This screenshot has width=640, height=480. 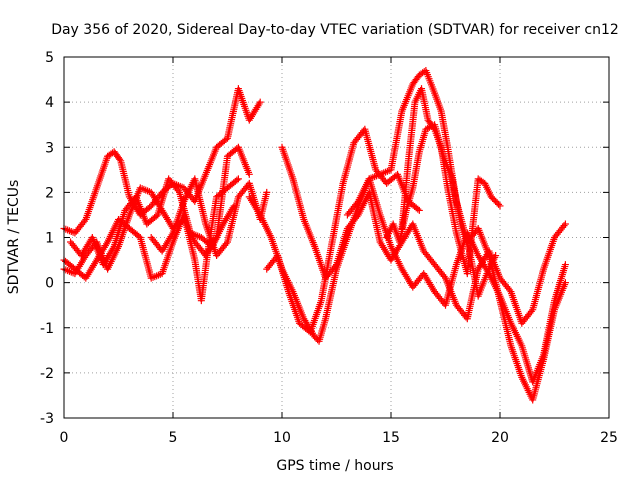 I want to click on y-tick-label: 4, so click(x=49, y=103).